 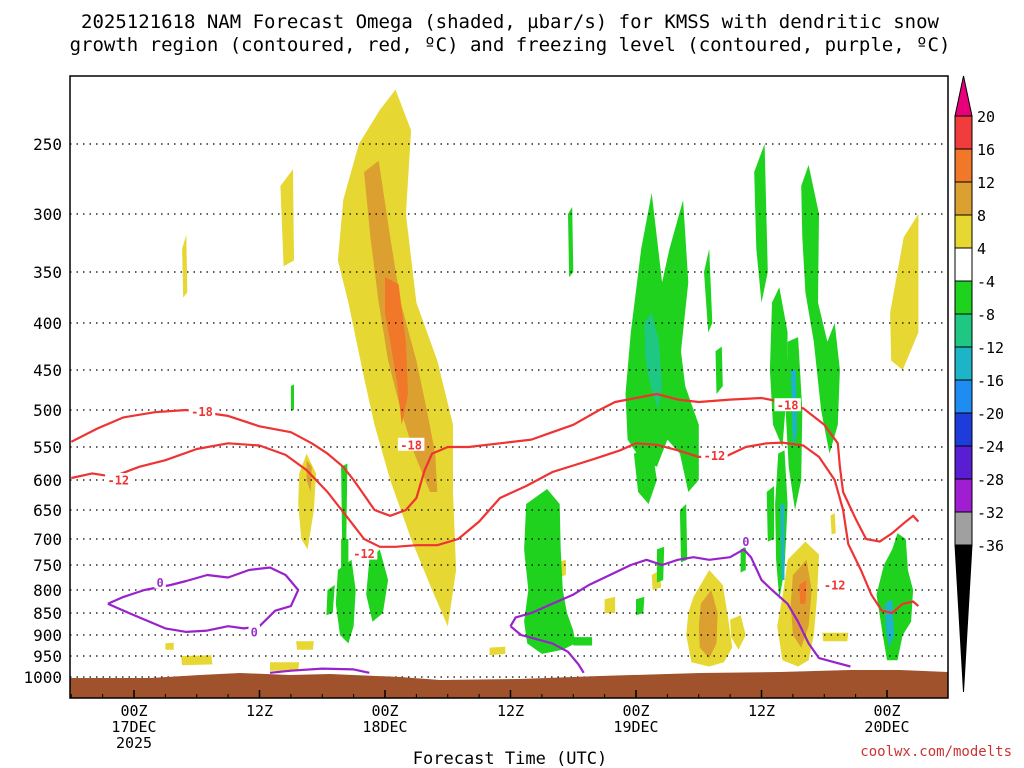 What do you see at coordinates (384, 727) in the screenshot?
I see `time-tick-label: 18DEC` at bounding box center [384, 727].